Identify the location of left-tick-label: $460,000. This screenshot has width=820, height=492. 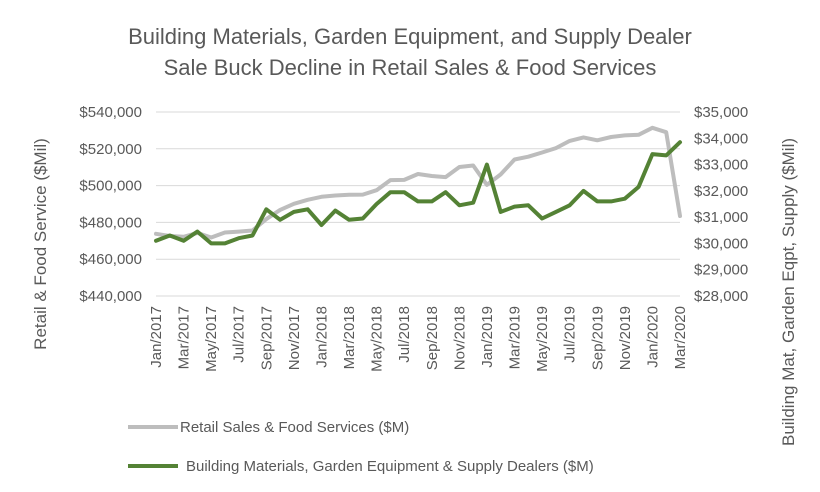
(110, 259).